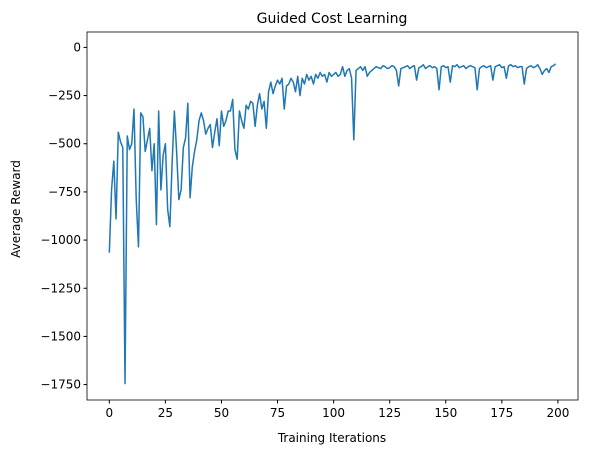  What do you see at coordinates (501, 413) in the screenshot?
I see `x-tick-label: 175` at bounding box center [501, 413].